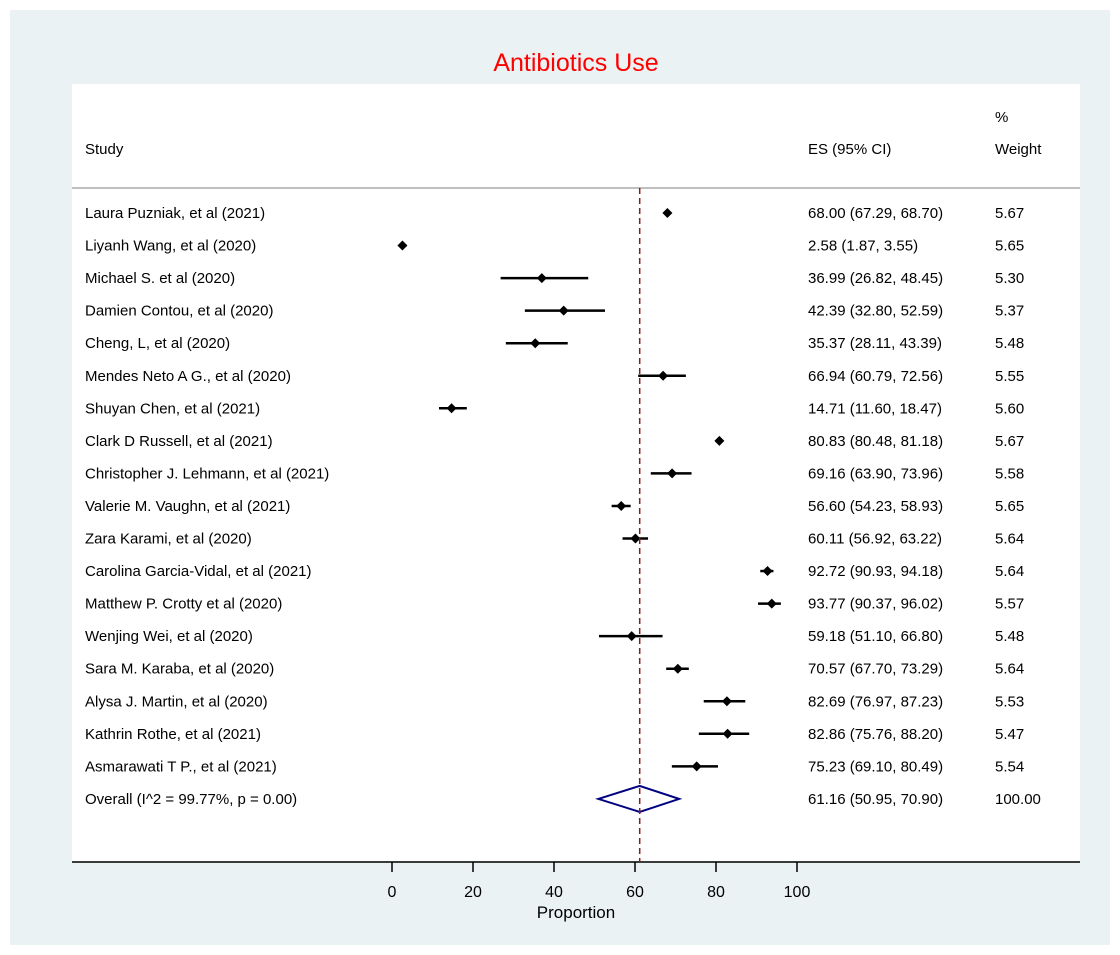 The image size is (1120, 955). I want to click on study-label: Zara Karami, et al (2020), so click(168, 539).